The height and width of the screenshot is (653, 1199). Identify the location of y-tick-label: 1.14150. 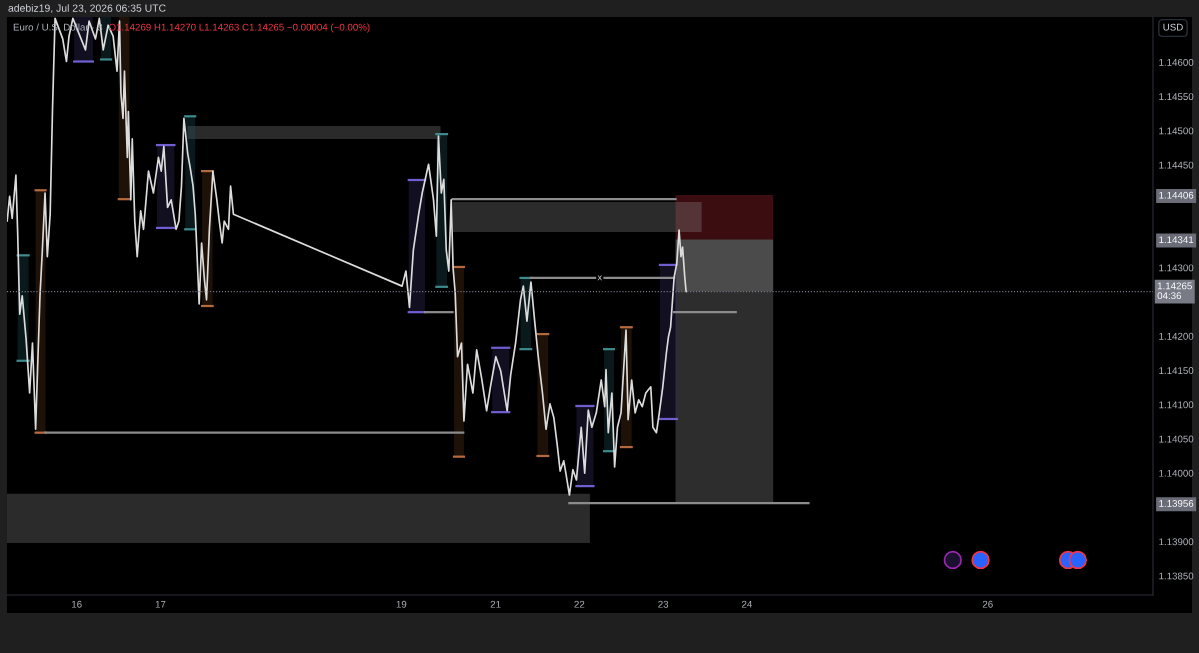
(1176, 370).